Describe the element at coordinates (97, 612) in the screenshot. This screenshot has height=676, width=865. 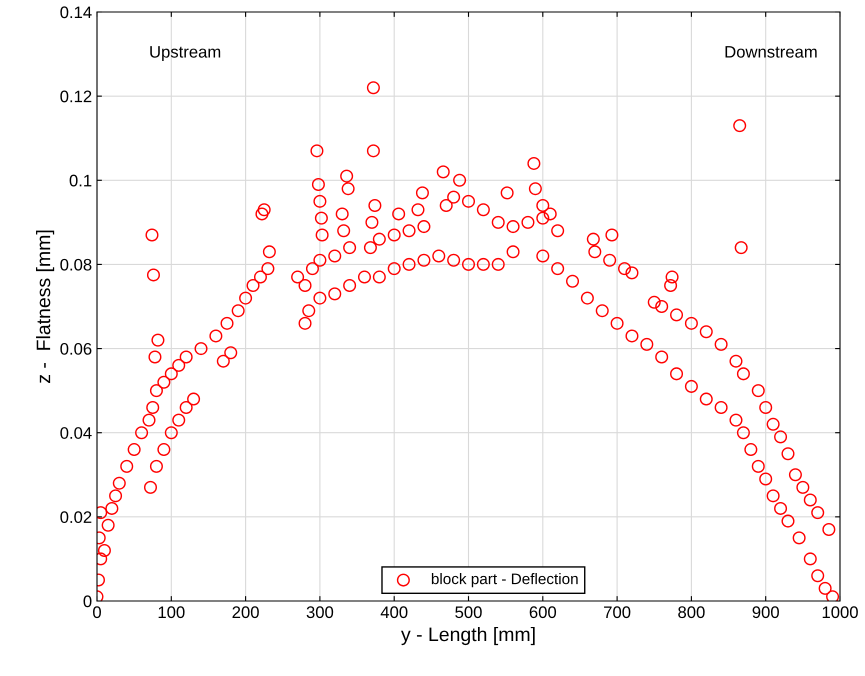
I see `x-tick-label: 0` at that location.